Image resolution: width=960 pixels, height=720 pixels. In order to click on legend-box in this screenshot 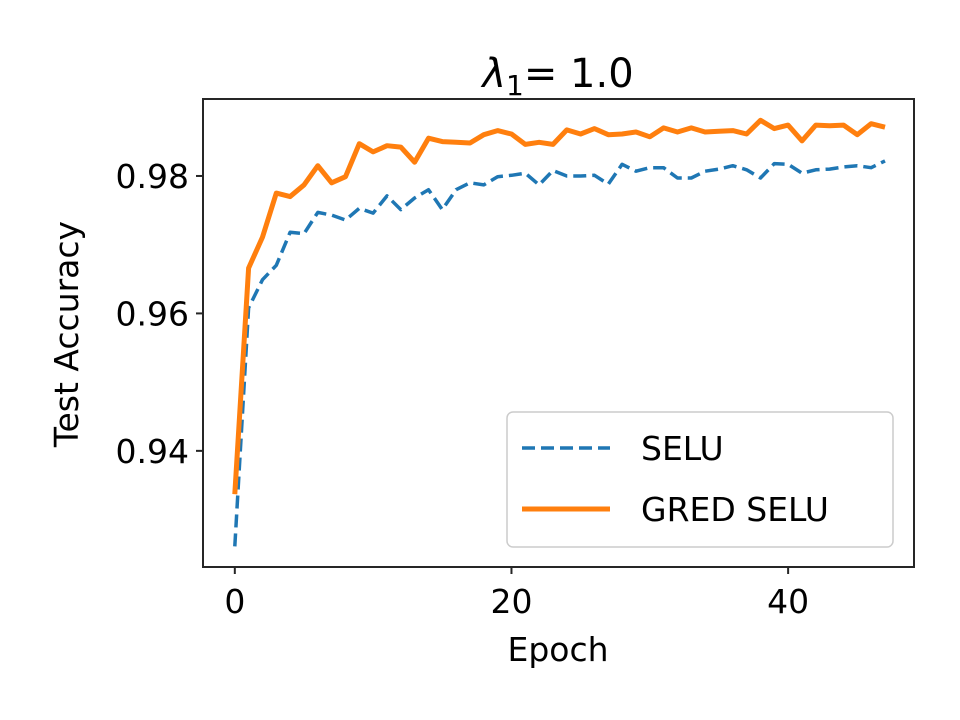, I will do `click(700, 479)`.